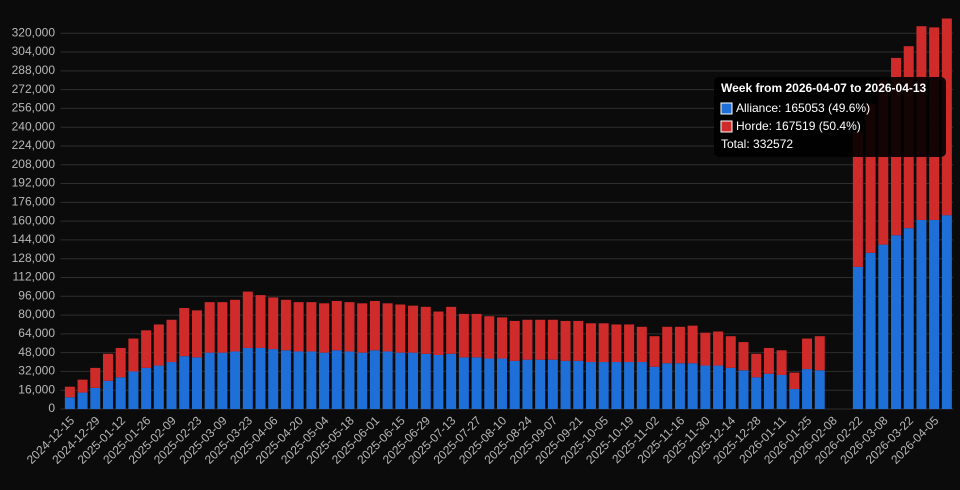  Describe the element at coordinates (36, 333) in the screenshot. I see `y-tick-label: 64,000` at that location.